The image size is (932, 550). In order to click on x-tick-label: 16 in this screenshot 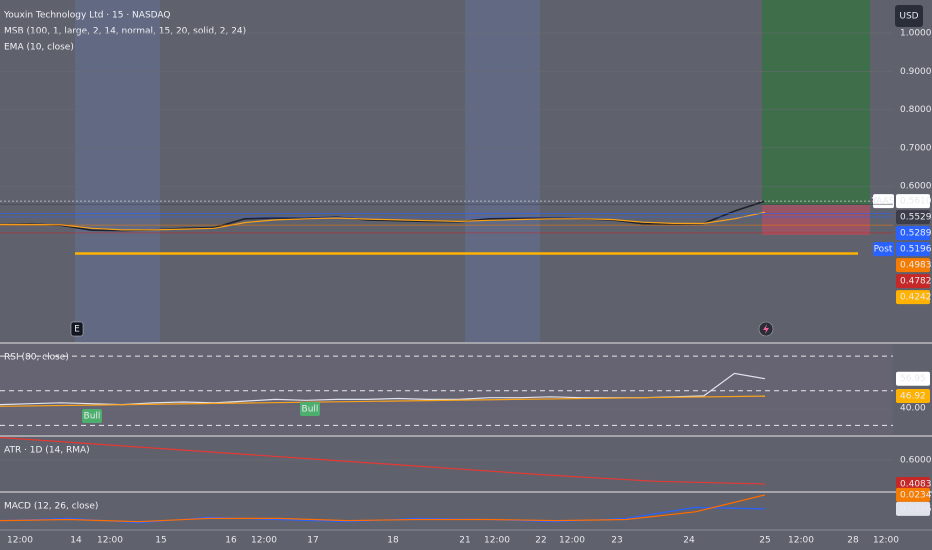, I will do `click(231, 541)`.